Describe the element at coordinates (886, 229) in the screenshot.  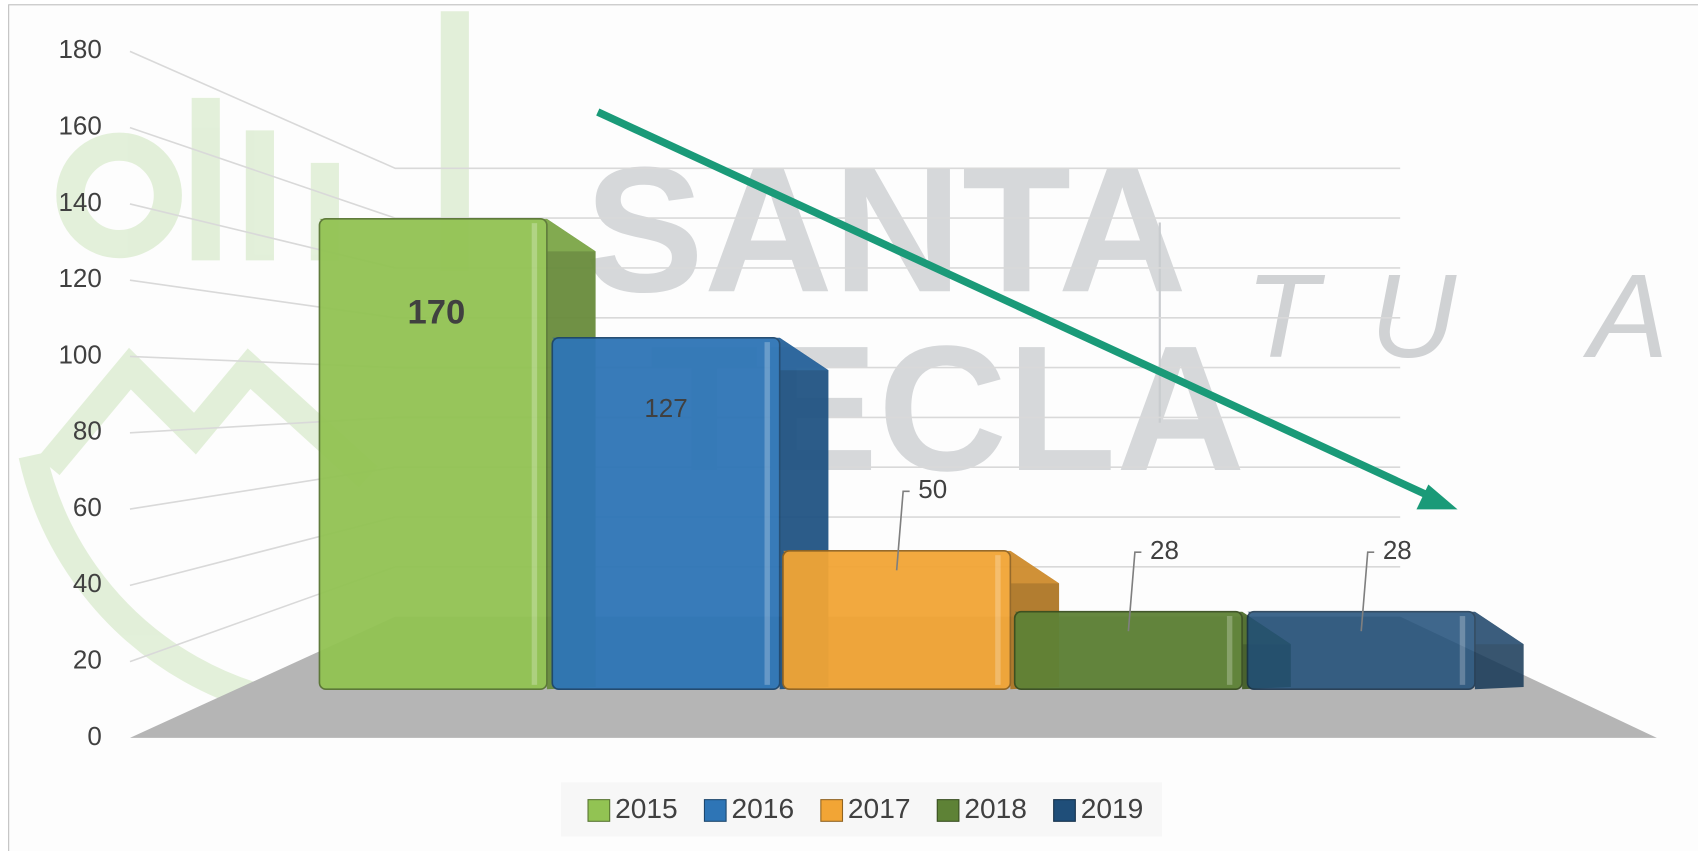
I see `watermark-word: SANTA` at that location.